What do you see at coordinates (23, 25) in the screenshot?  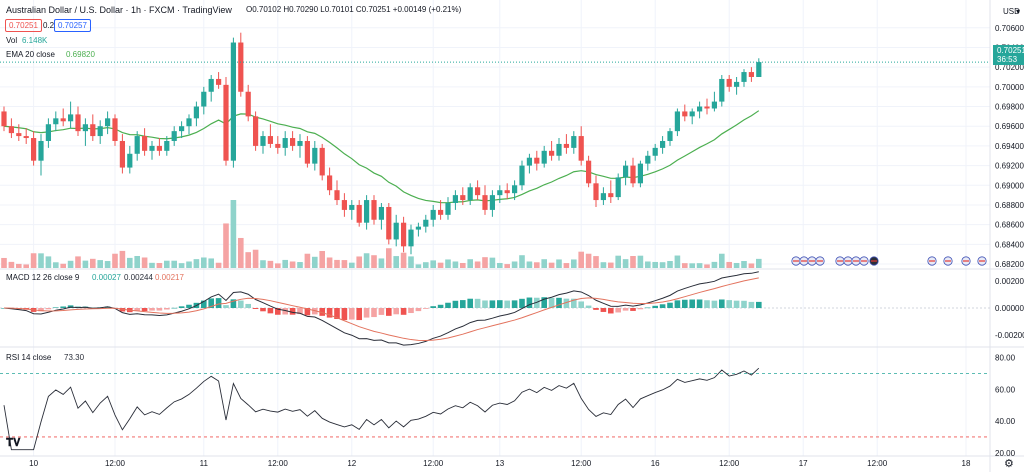 I see `bid-box: 0.70251` at bounding box center [23, 25].